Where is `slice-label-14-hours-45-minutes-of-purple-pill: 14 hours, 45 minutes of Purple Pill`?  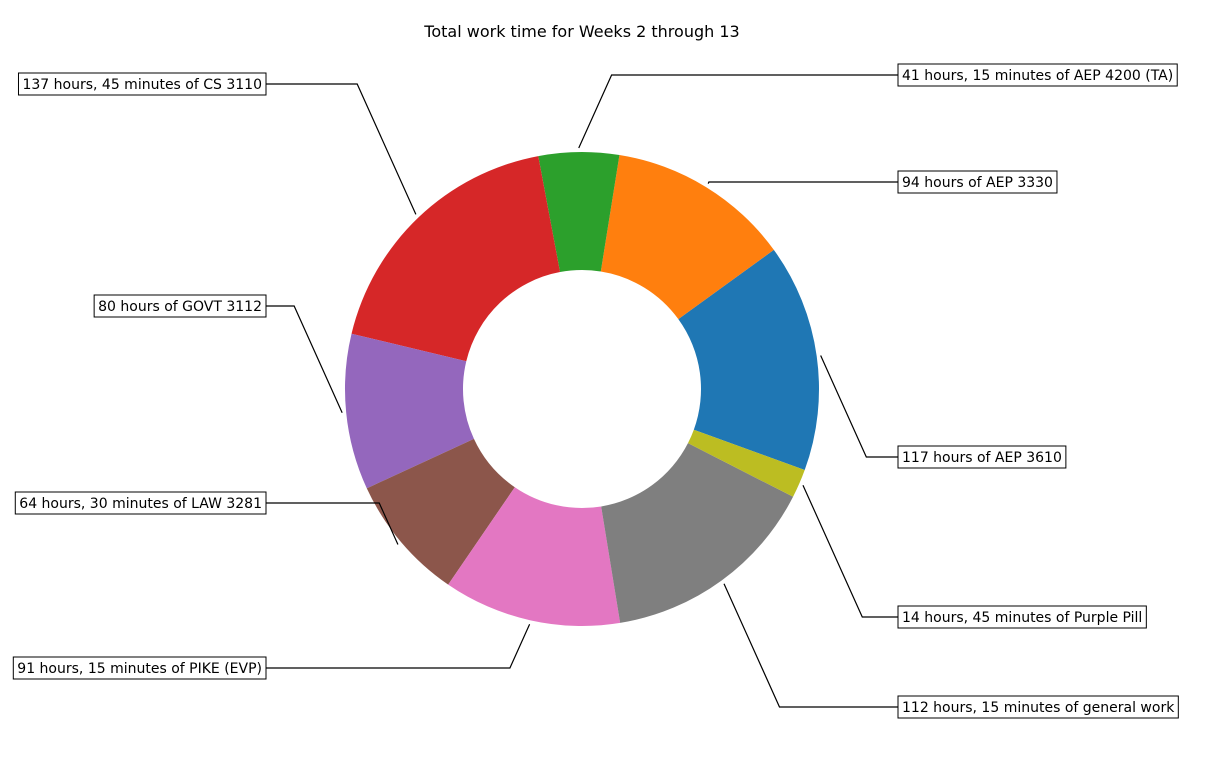
slice-label-14-hours-45-minutes-of-purple-pill: 14 hours, 45 minutes of Purple Pill is located at coordinates (1022, 617).